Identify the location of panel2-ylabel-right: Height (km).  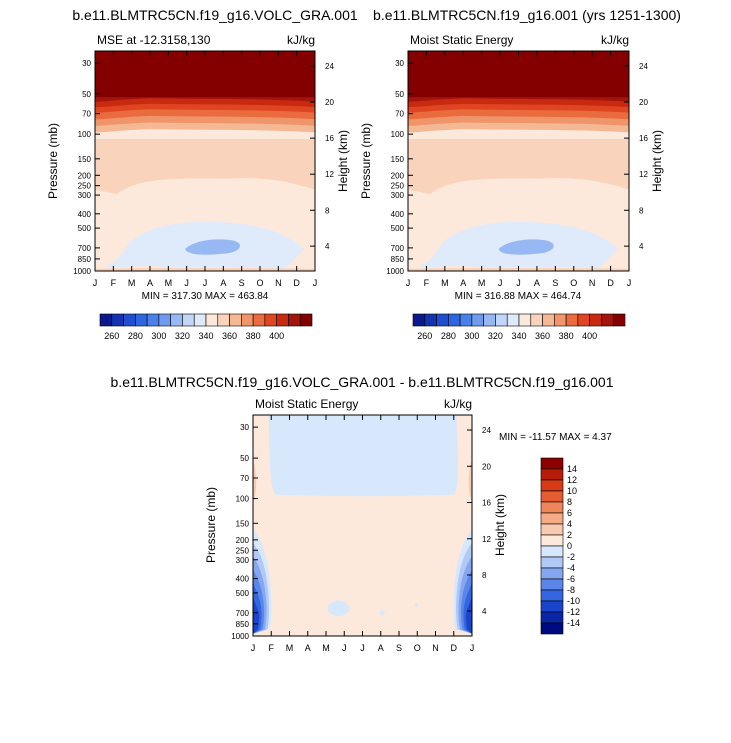
(657, 161).